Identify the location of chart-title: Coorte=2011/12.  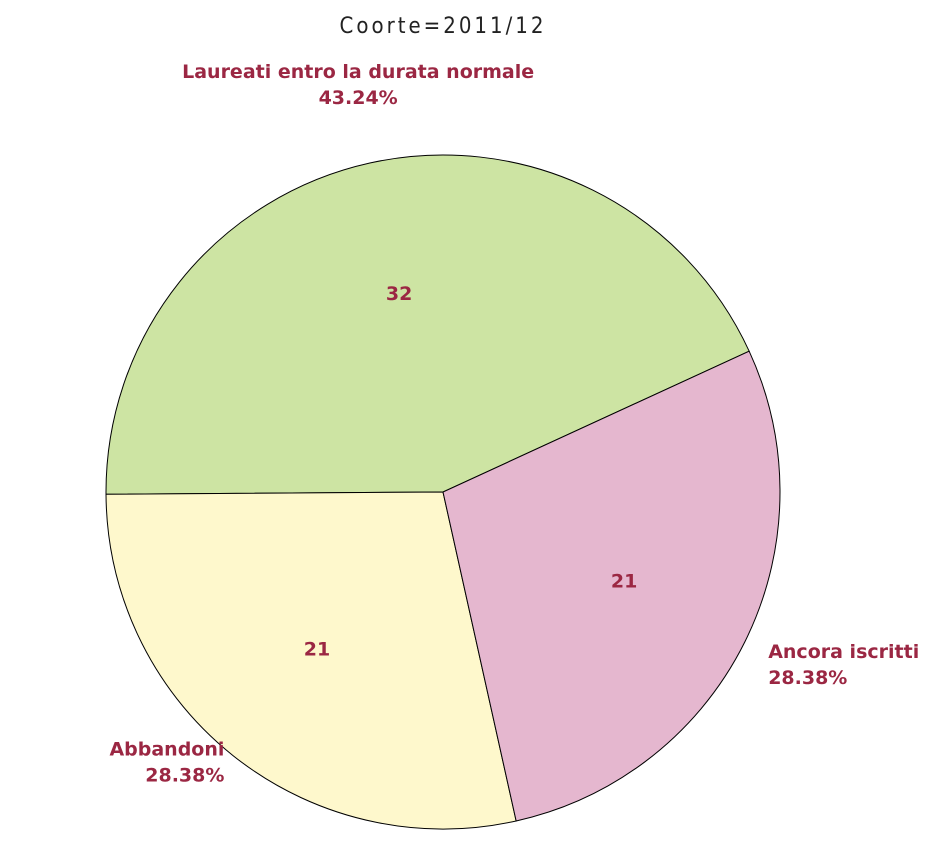
(443, 26).